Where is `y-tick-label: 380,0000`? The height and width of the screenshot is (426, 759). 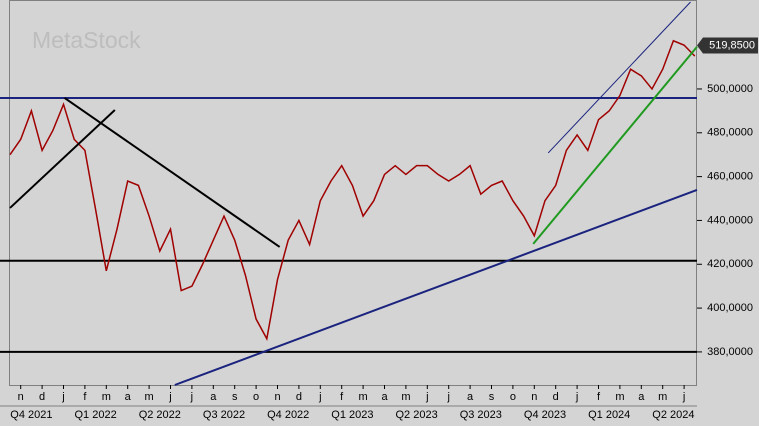 y-tick-label: 380,0000 is located at coordinates (730, 352).